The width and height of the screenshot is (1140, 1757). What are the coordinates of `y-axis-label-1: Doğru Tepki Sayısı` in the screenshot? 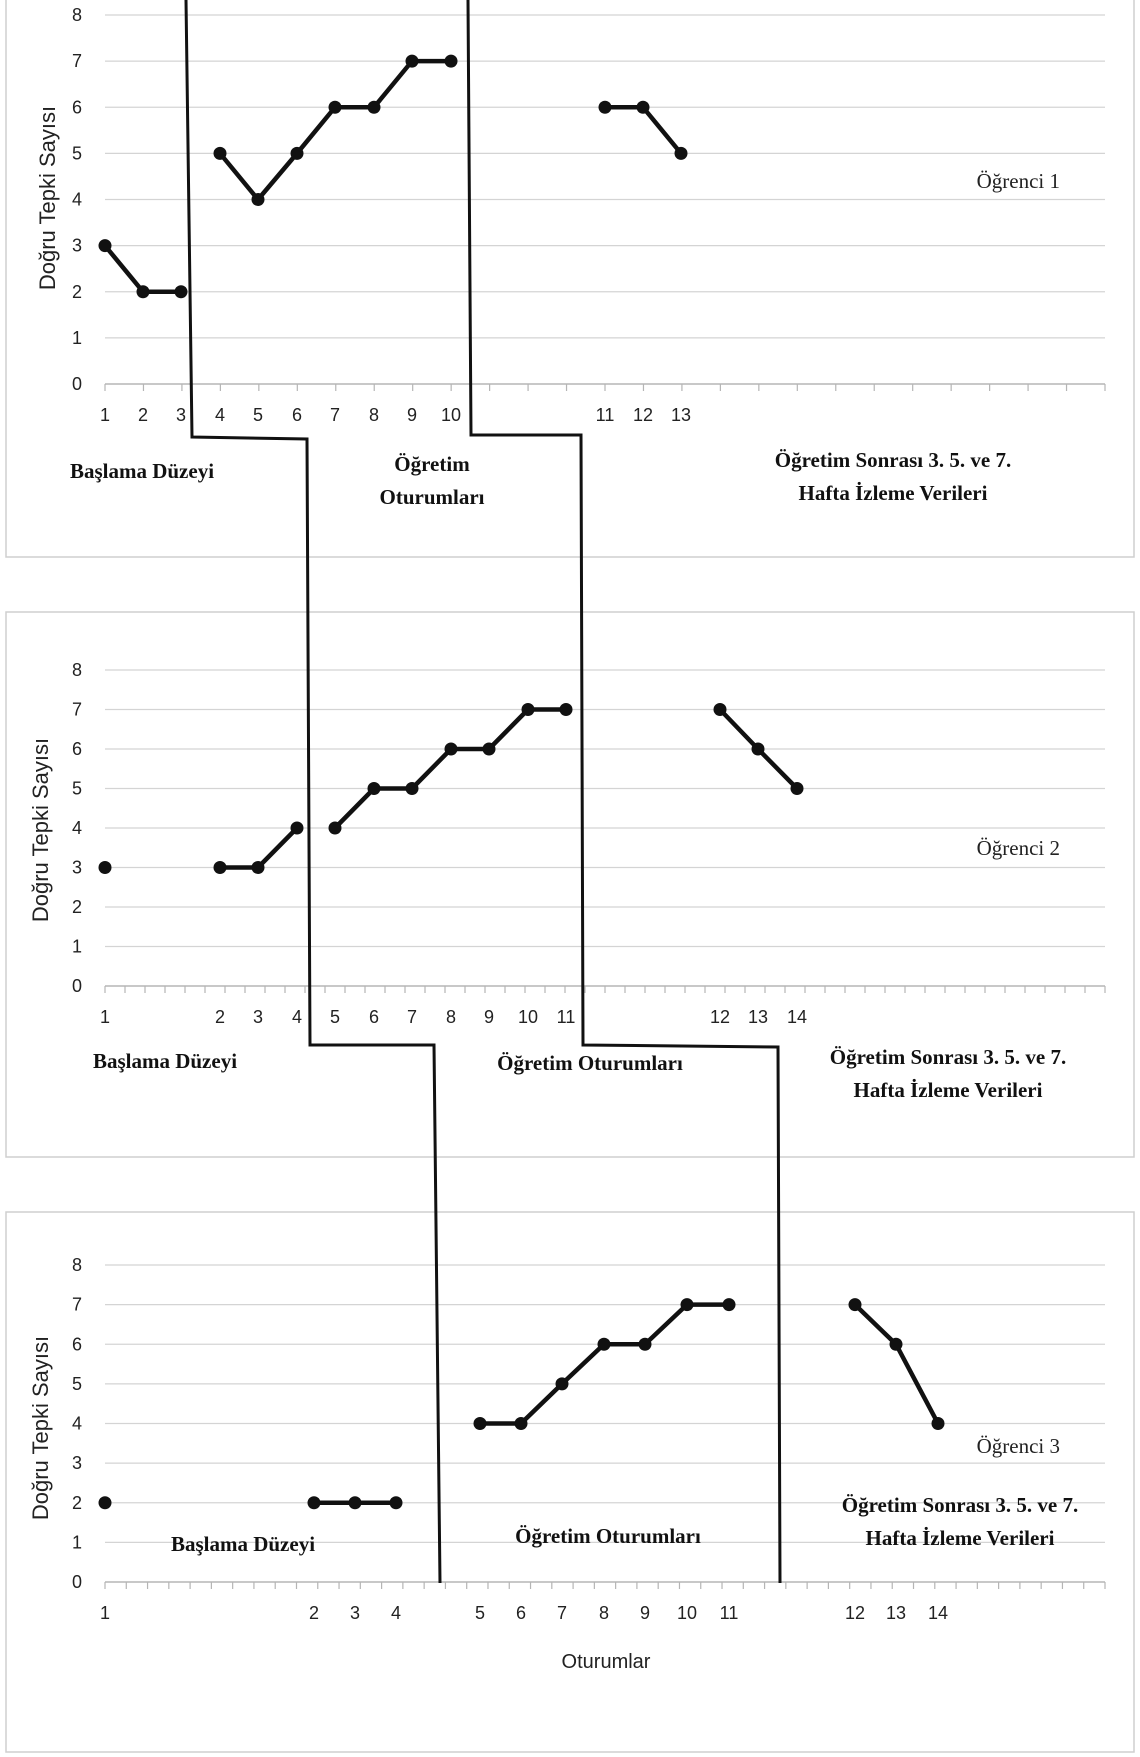 It's located at (47, 198).